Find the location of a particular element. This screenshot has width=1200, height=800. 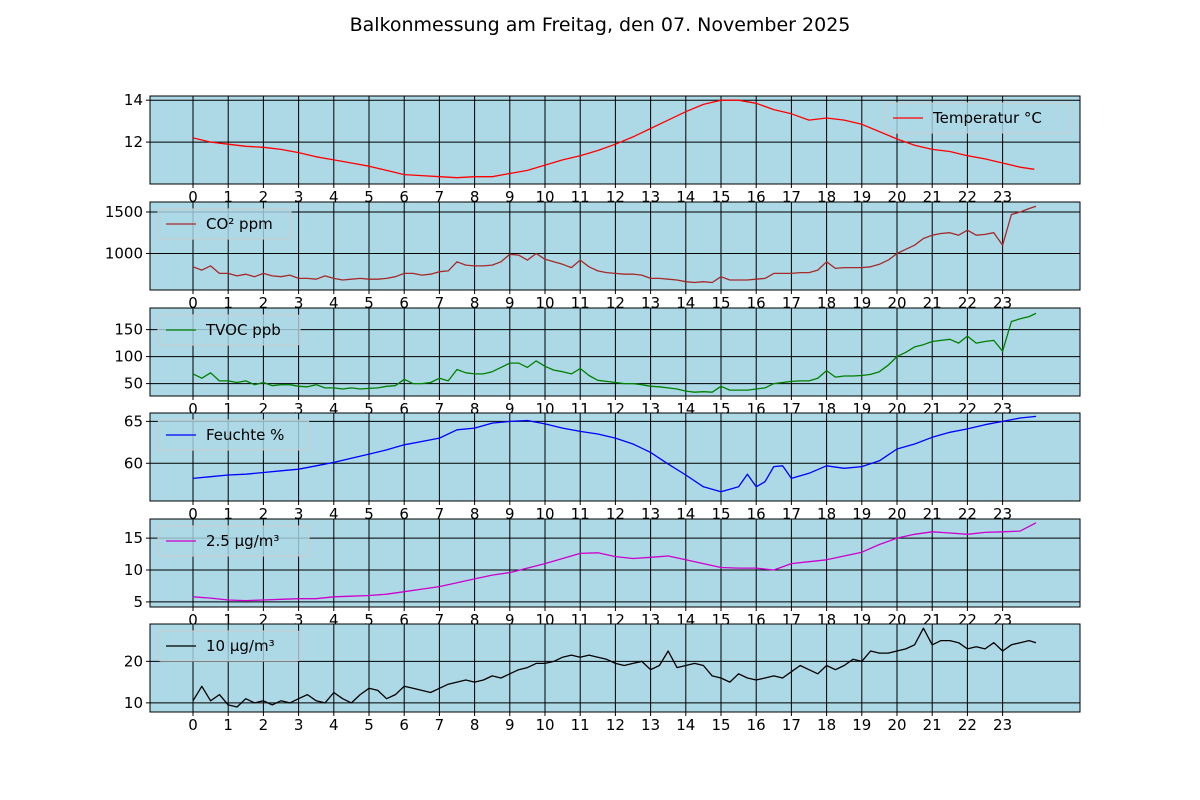

pm10-y-tick-label: 20 is located at coordinates (133, 661).